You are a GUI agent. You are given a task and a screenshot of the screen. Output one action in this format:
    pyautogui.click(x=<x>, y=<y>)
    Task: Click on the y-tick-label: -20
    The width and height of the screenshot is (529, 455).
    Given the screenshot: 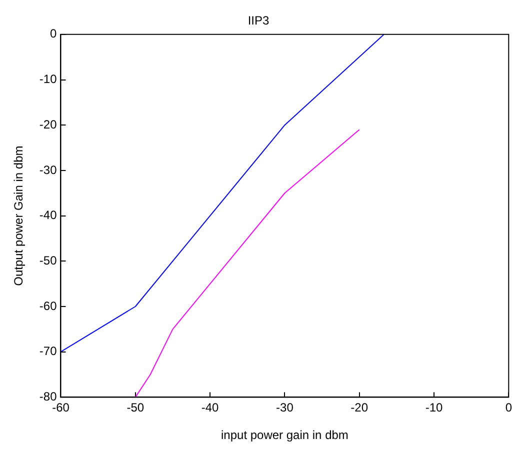 What is the action you would take?
    pyautogui.click(x=48, y=124)
    